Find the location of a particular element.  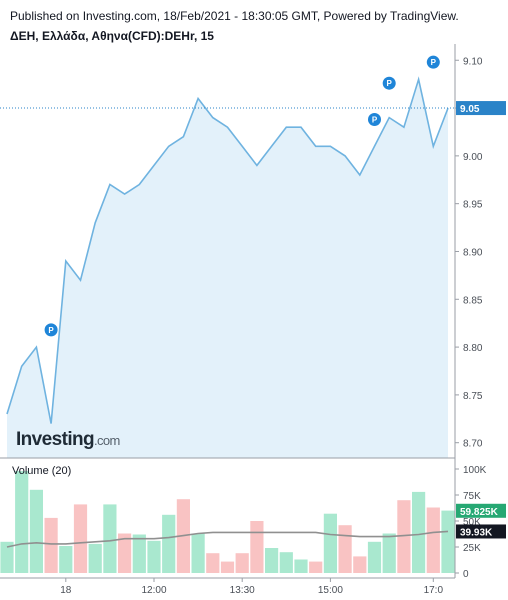

last-volume-badge-label: 59.825K is located at coordinates (479, 512).